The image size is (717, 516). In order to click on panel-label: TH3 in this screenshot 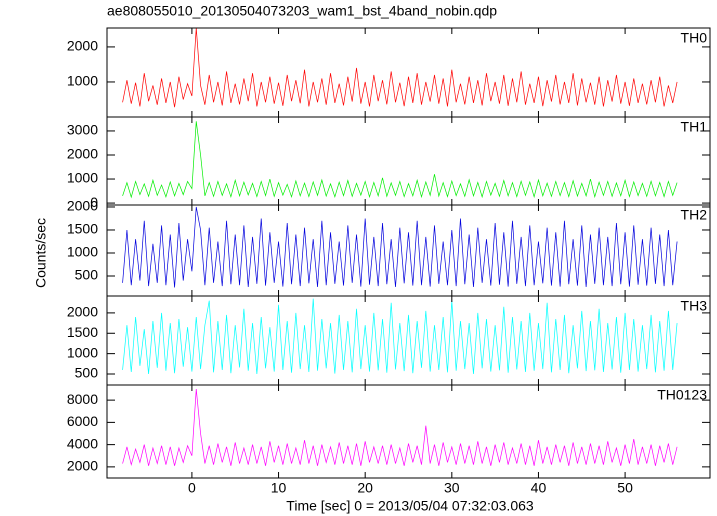, I will do `click(694, 306)`.